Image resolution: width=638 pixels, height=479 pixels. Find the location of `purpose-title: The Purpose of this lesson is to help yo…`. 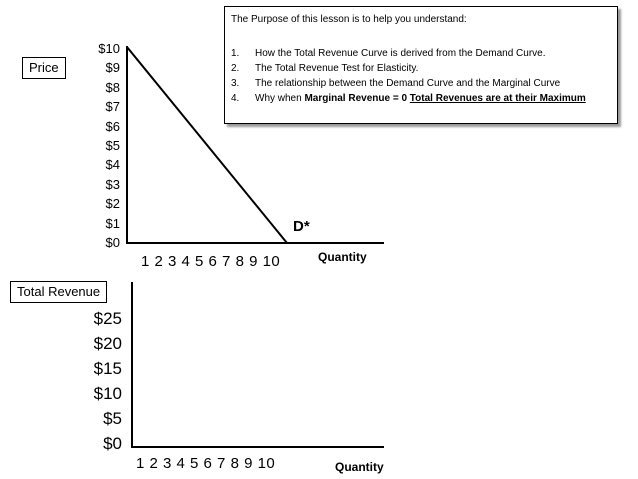

purpose-title: The Purpose of this lesson is to help yo… is located at coordinates (349, 19).